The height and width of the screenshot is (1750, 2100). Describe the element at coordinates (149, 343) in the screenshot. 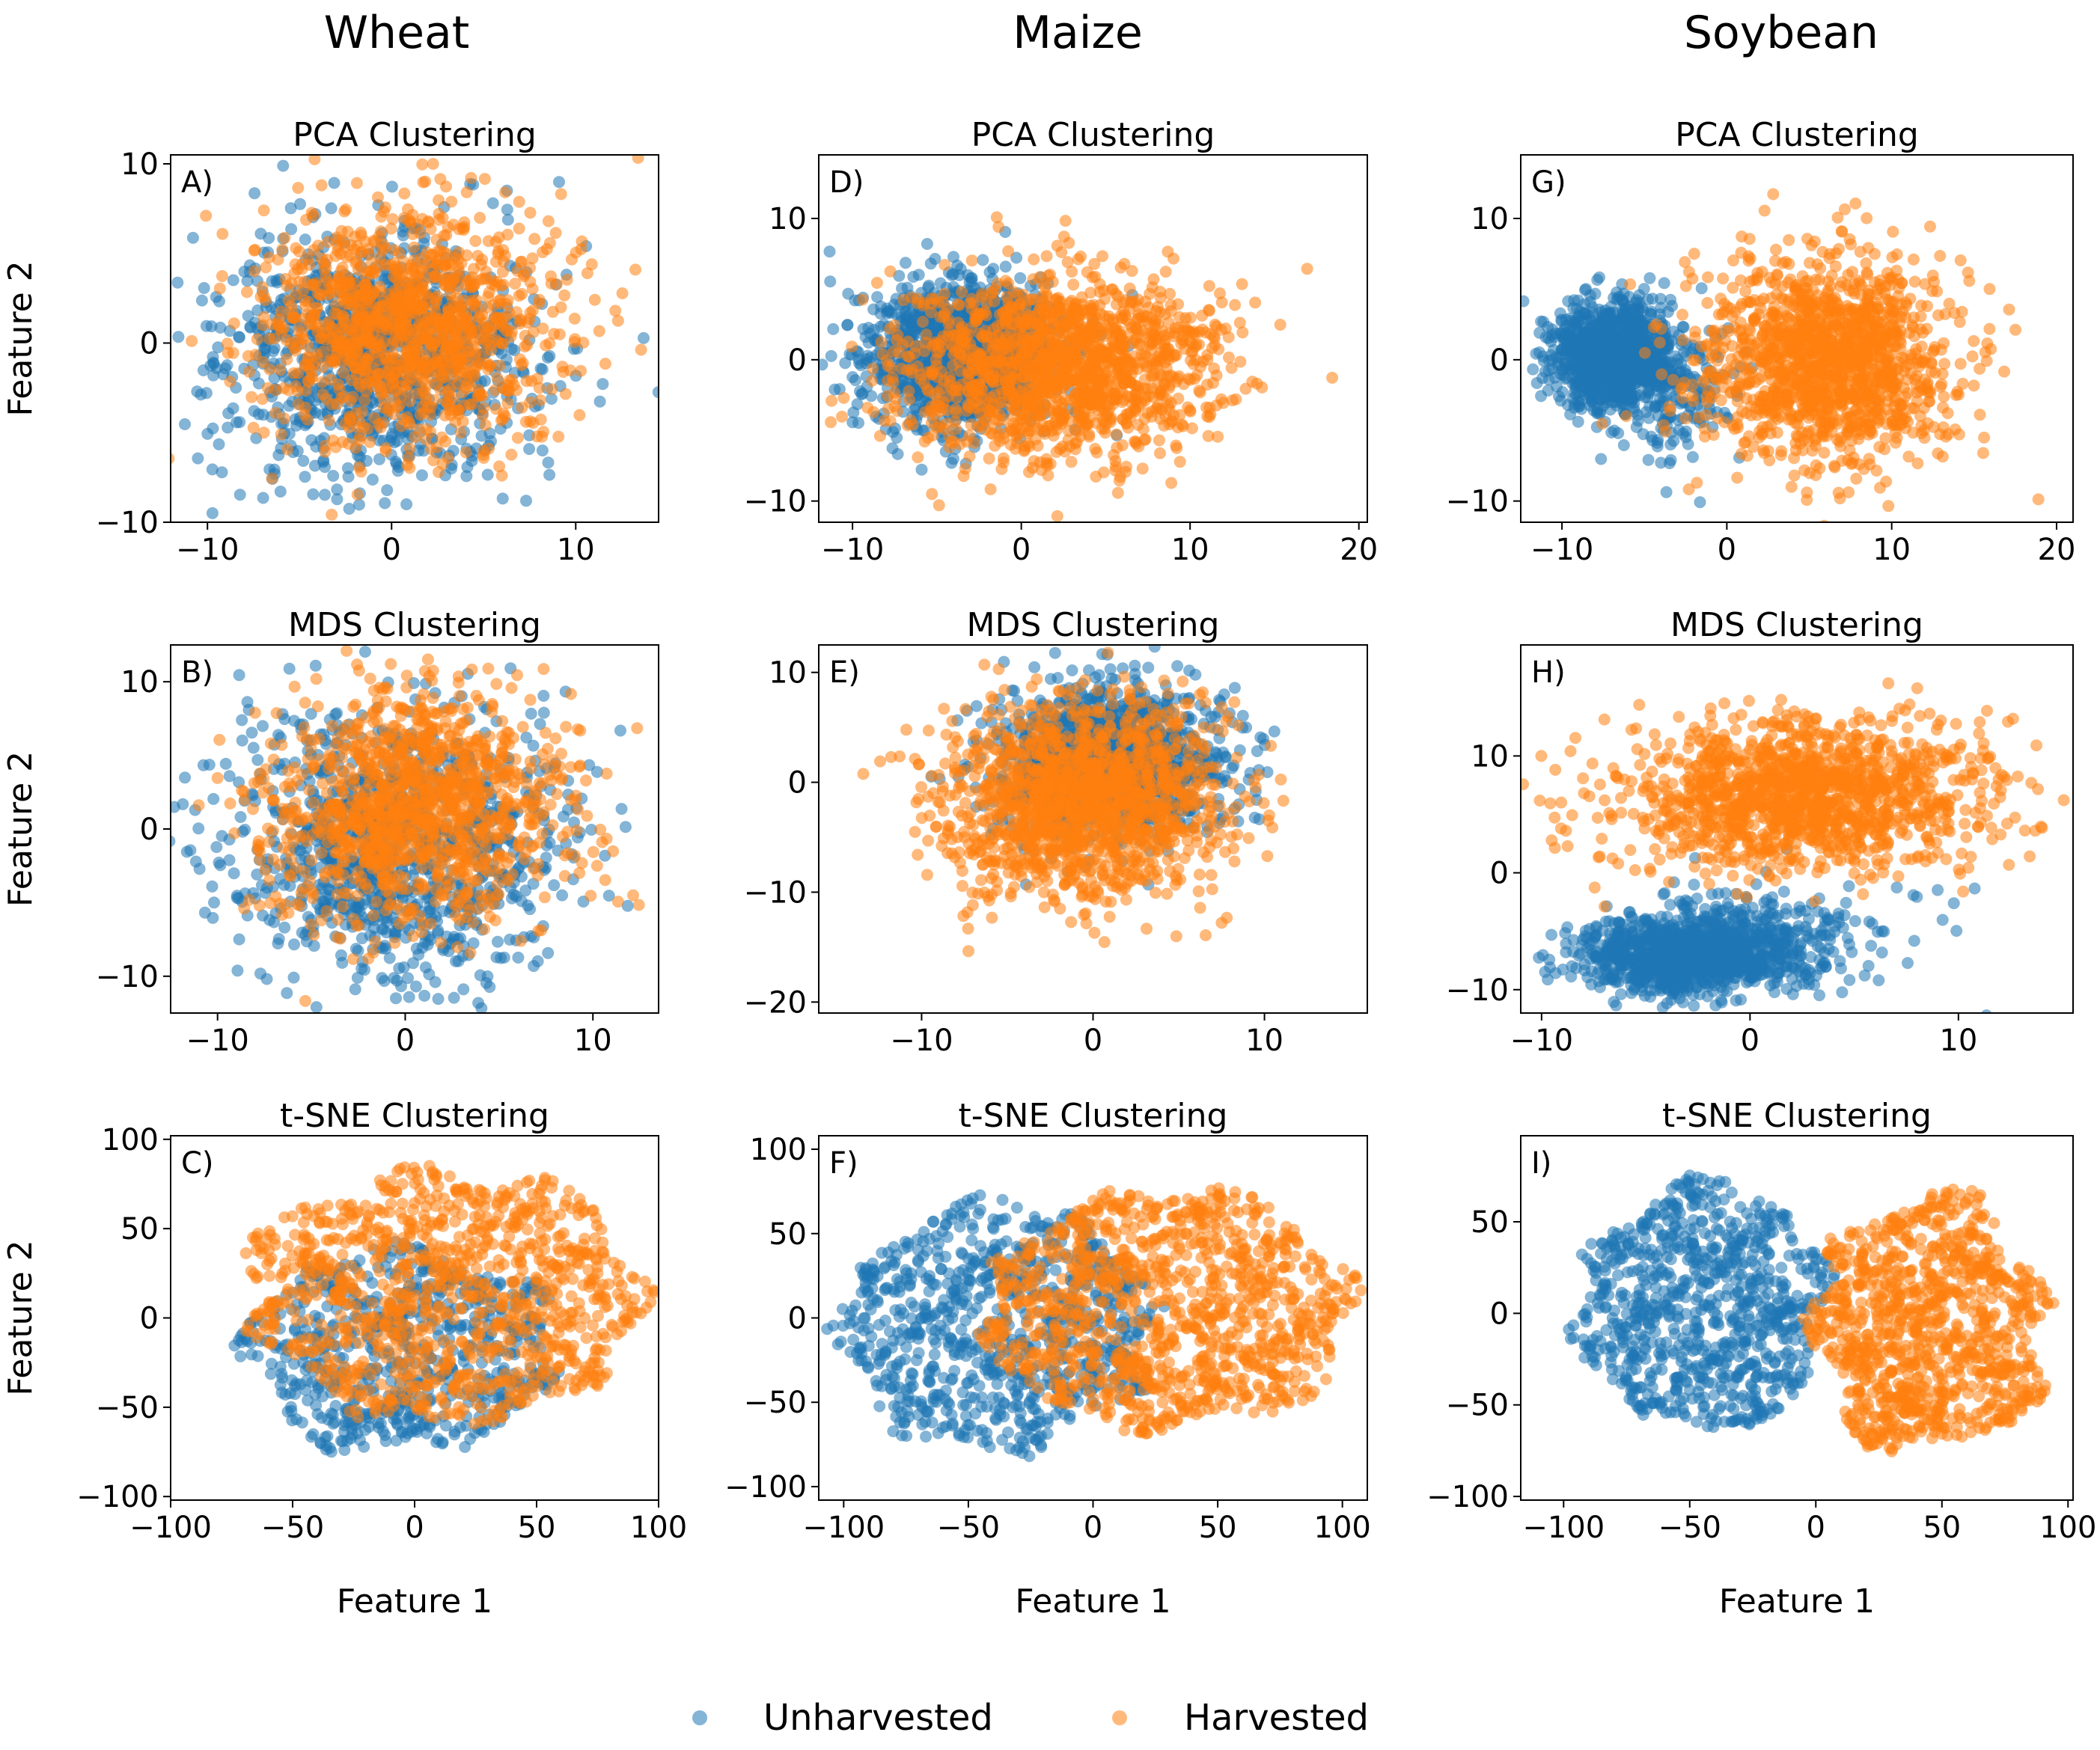

I see `y-tick-label: 0` at that location.